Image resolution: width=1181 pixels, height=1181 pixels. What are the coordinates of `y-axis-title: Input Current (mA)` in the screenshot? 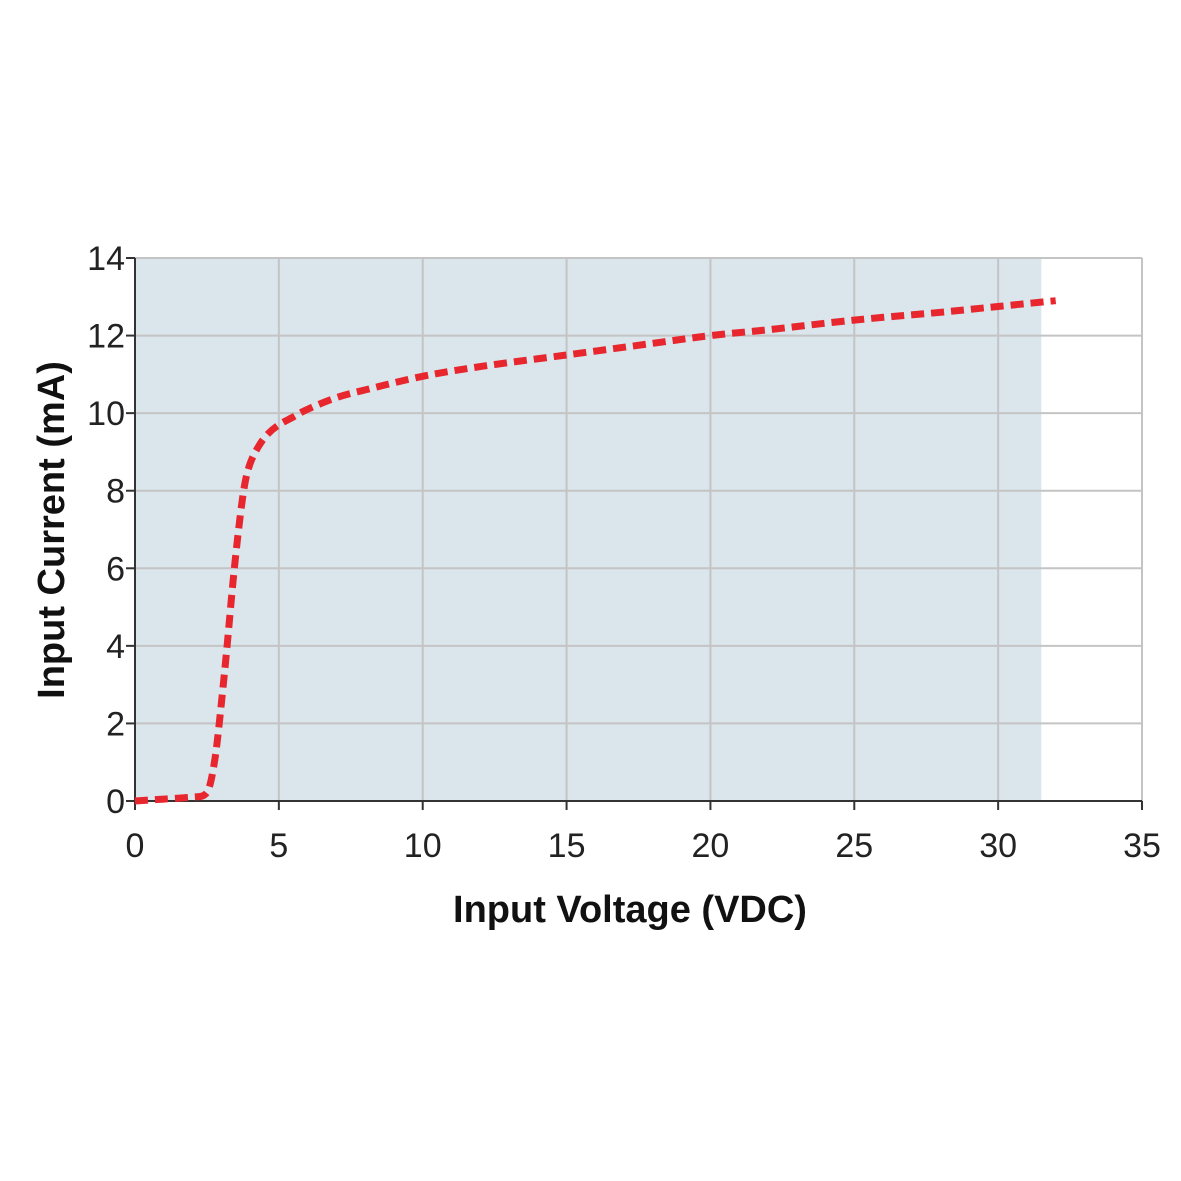 It's located at (52, 530).